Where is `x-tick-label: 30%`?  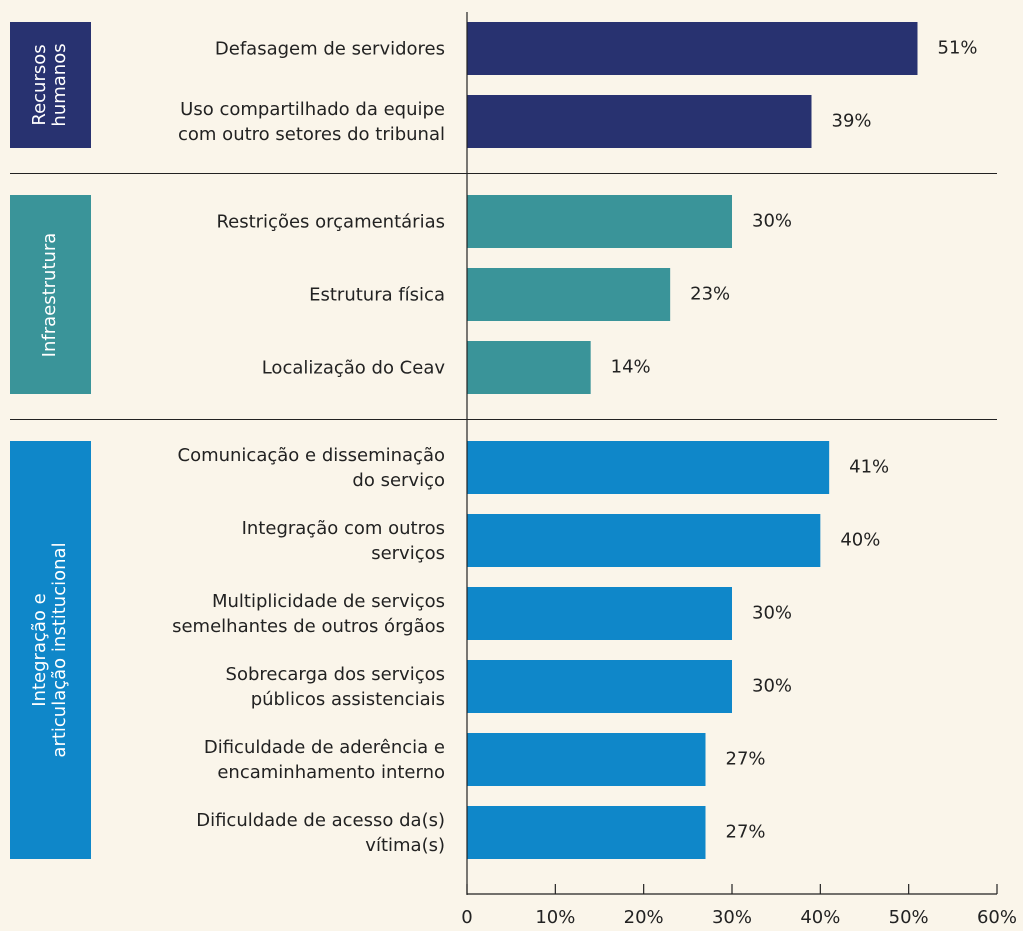
x-tick-label: 30% is located at coordinates (732, 917).